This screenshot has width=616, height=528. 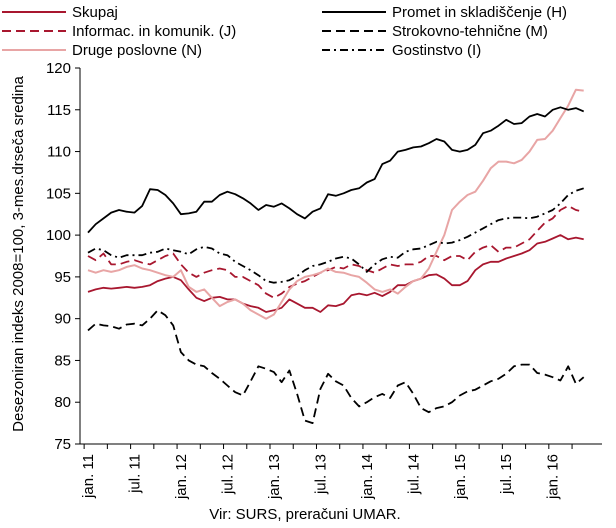 I want to click on x-tick-label: jul. 11, so click(x=134, y=474).